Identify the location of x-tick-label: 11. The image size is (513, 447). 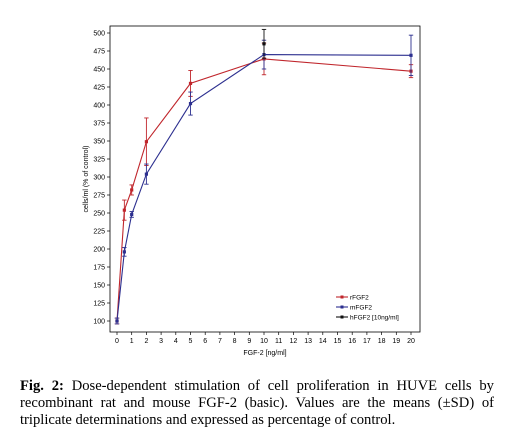
(278, 341).